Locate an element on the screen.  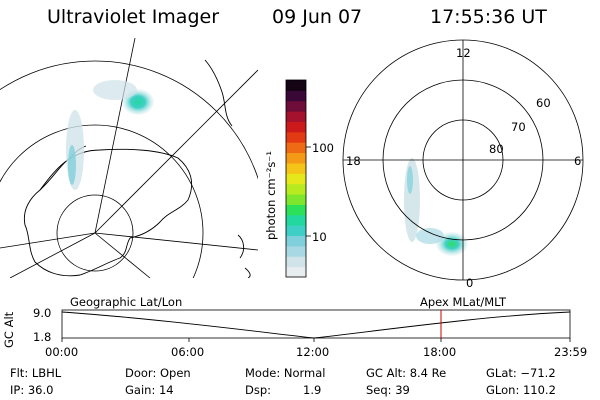
info-gain: Gain: 14 is located at coordinates (149, 390).